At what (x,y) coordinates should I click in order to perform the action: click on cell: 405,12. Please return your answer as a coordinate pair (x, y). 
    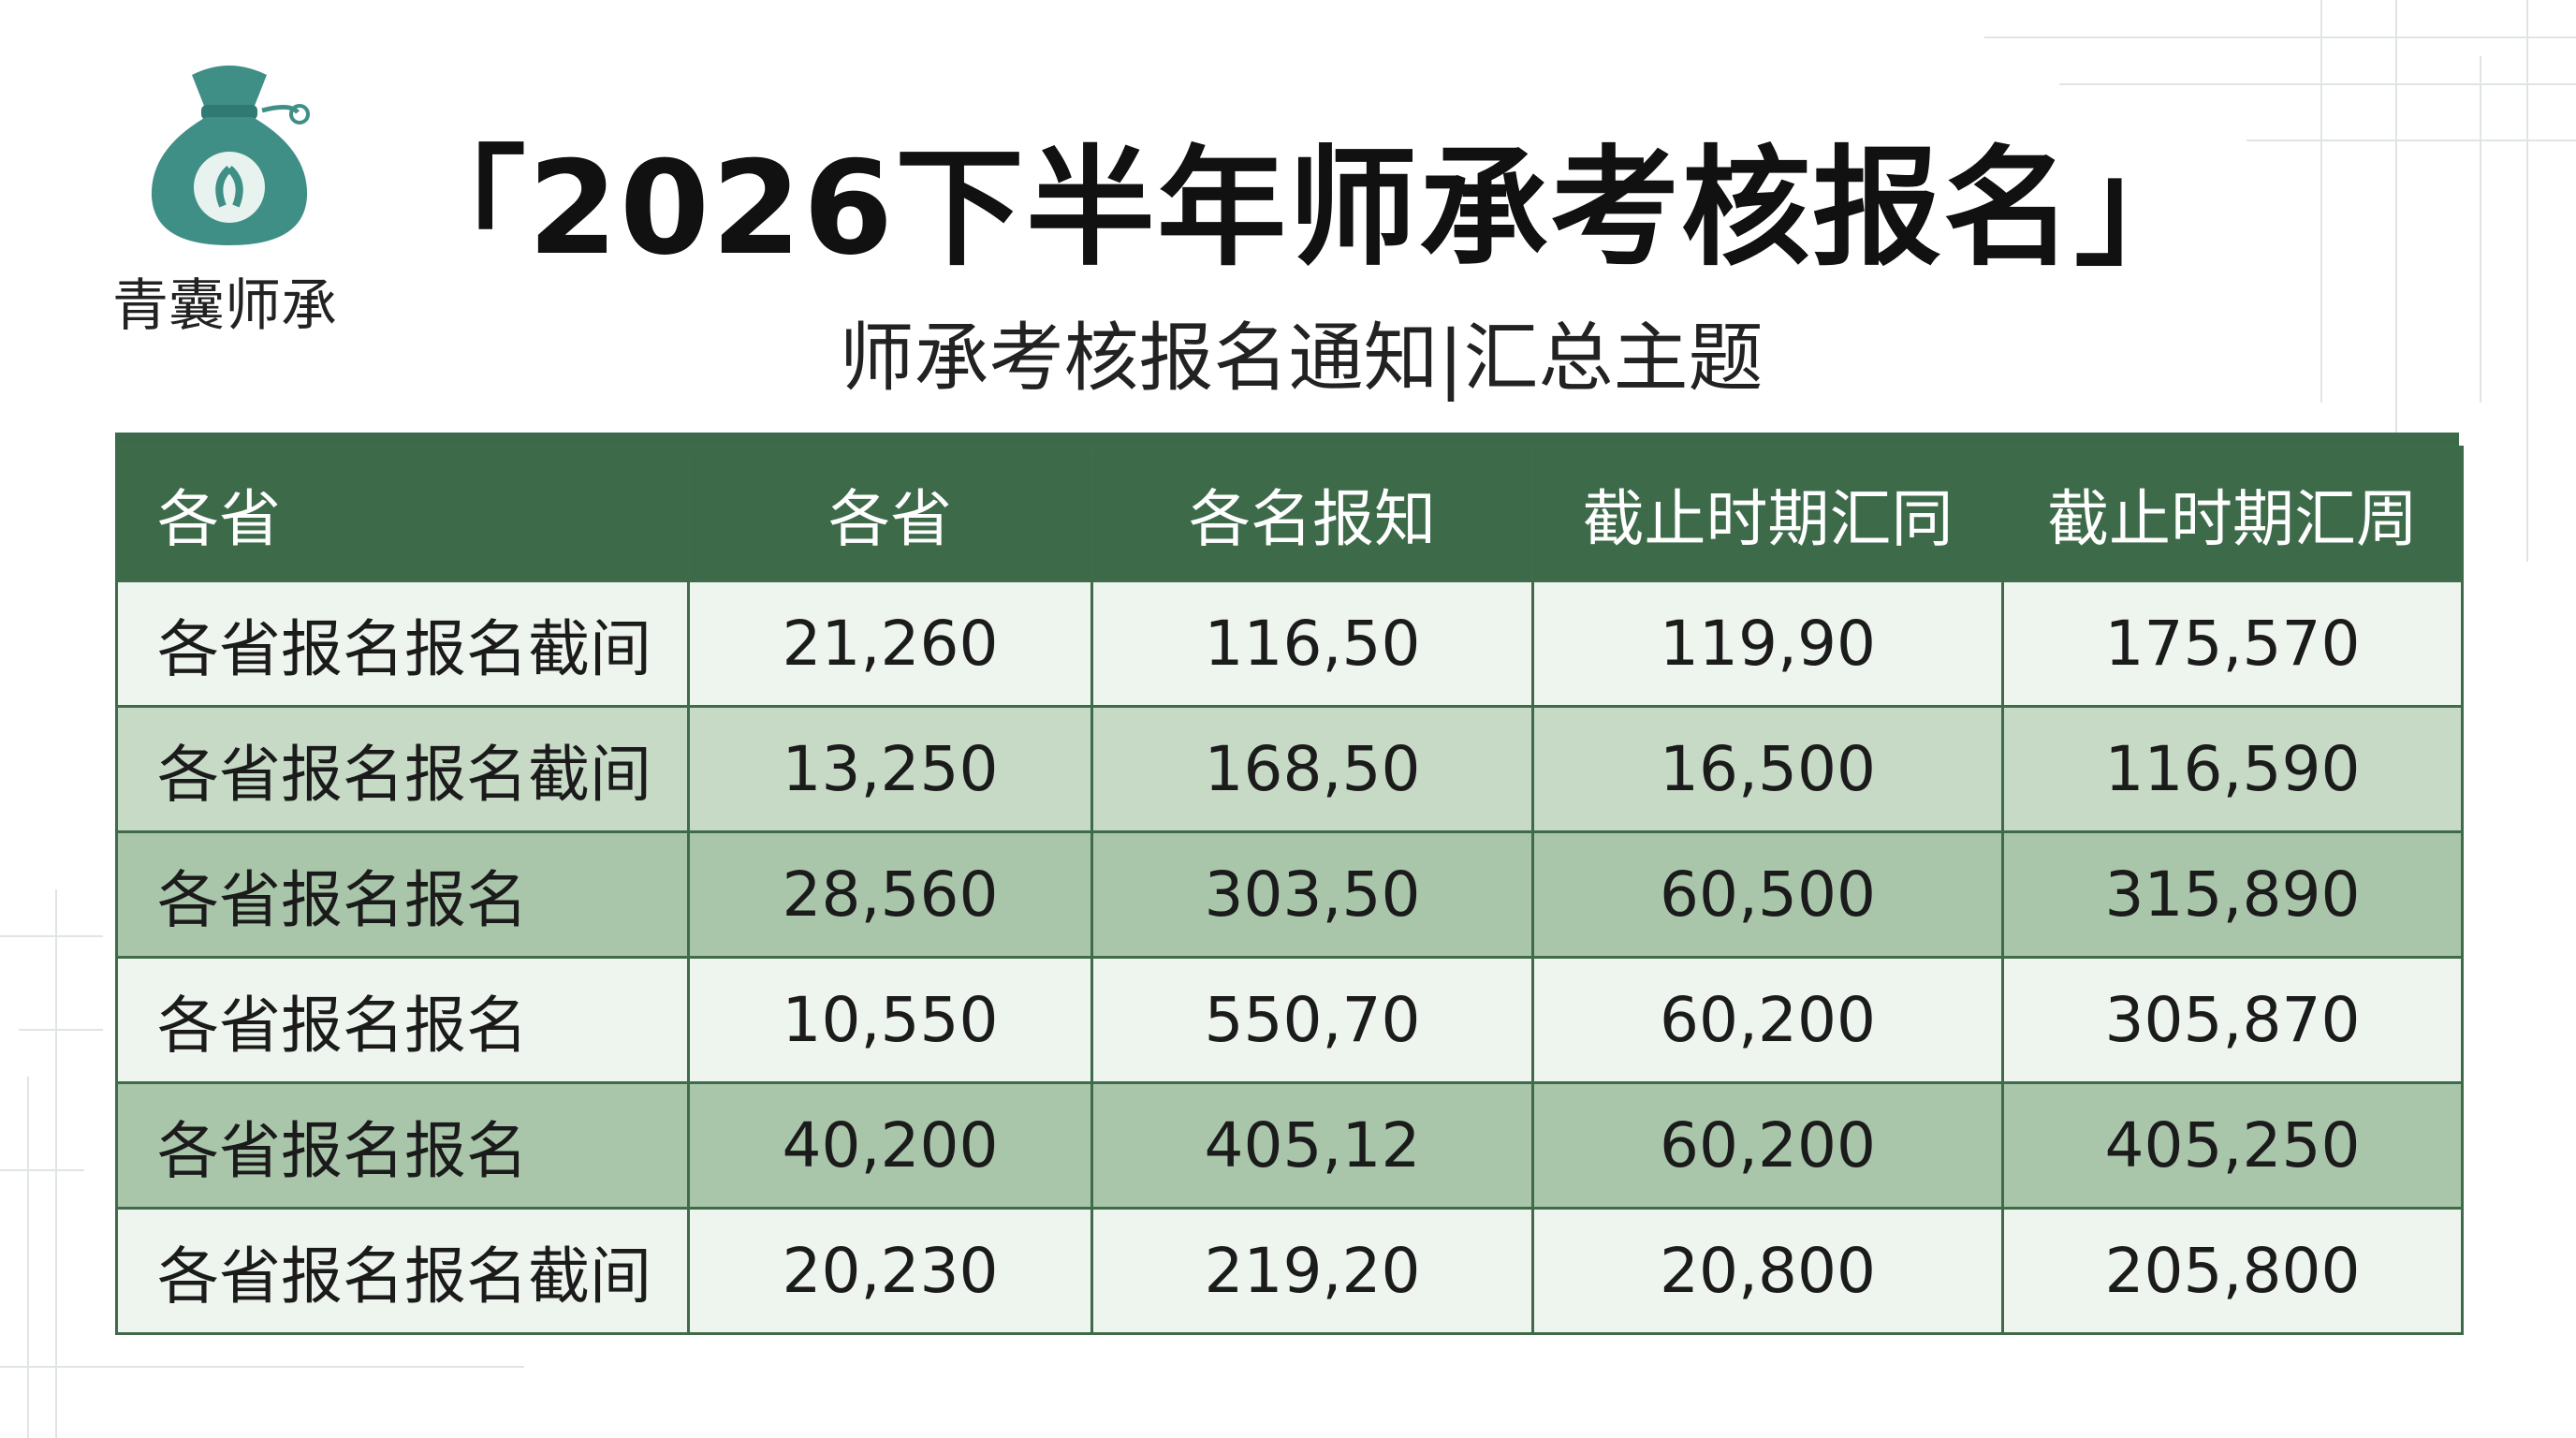
    Looking at the image, I should click on (1312, 1145).